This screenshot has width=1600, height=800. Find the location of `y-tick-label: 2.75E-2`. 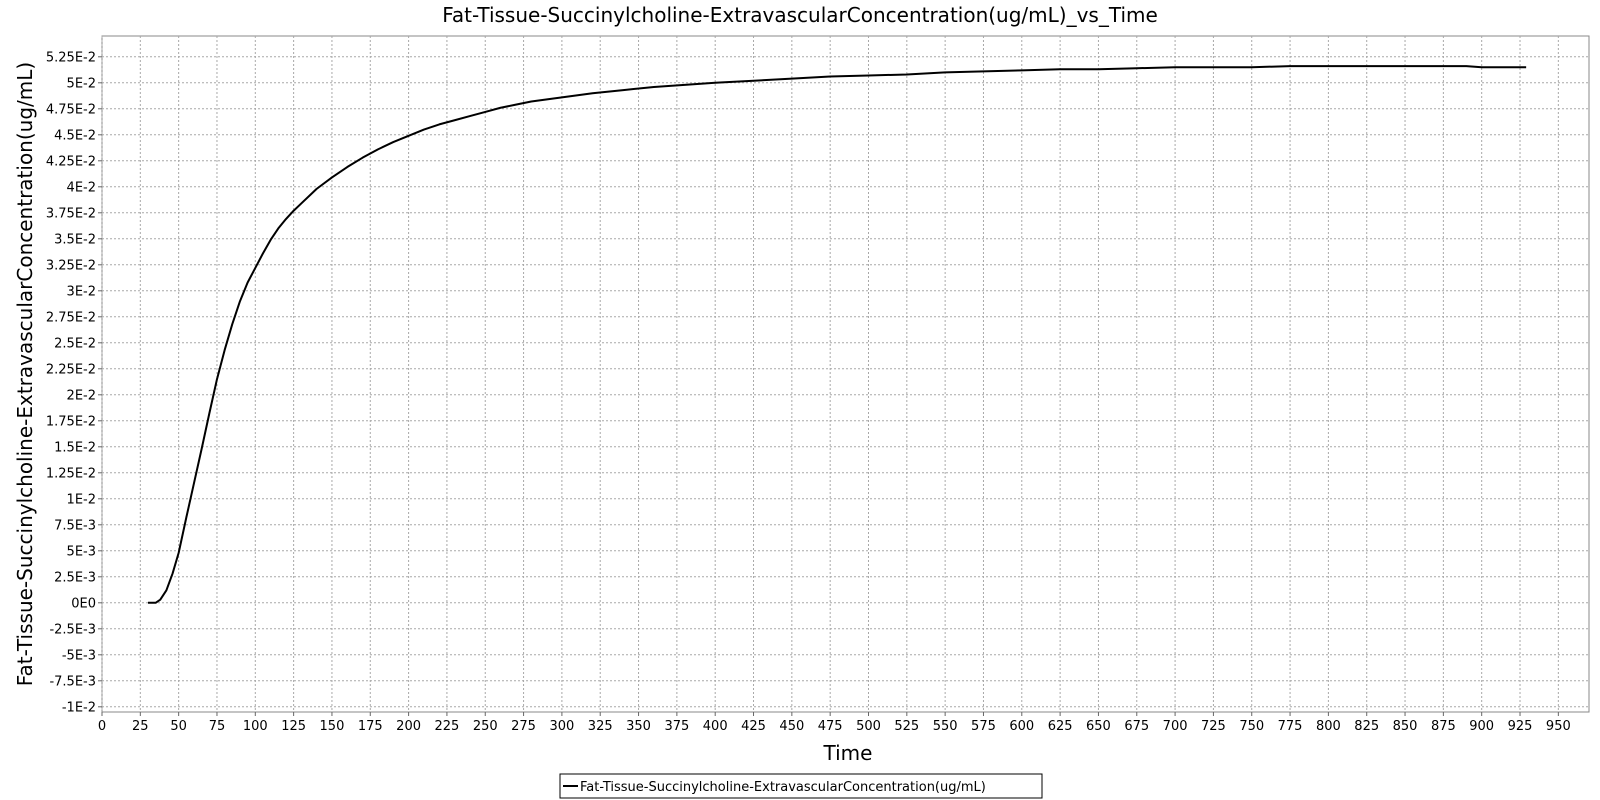

y-tick-label: 2.75E-2 is located at coordinates (71, 317).